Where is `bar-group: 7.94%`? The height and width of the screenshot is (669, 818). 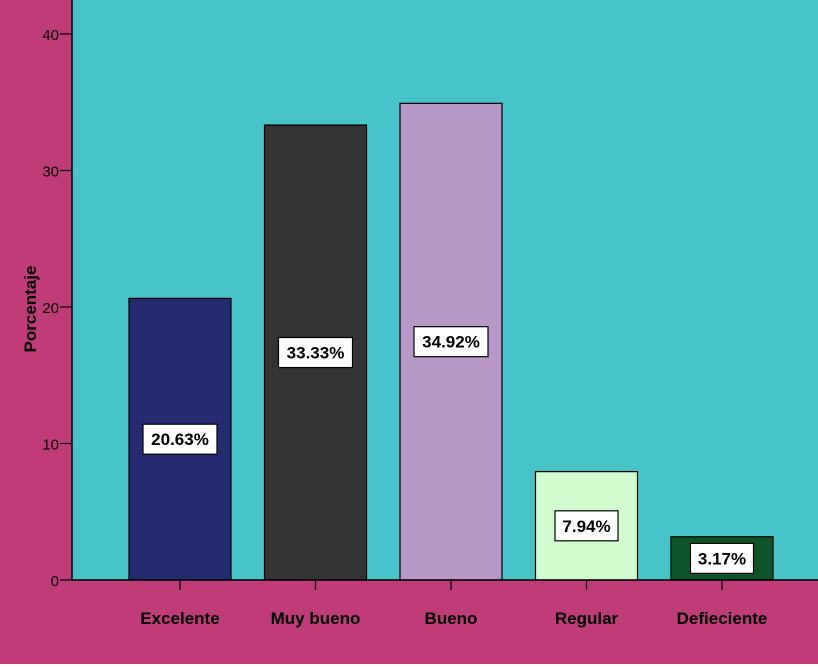 bar-group: 7.94% is located at coordinates (586, 526).